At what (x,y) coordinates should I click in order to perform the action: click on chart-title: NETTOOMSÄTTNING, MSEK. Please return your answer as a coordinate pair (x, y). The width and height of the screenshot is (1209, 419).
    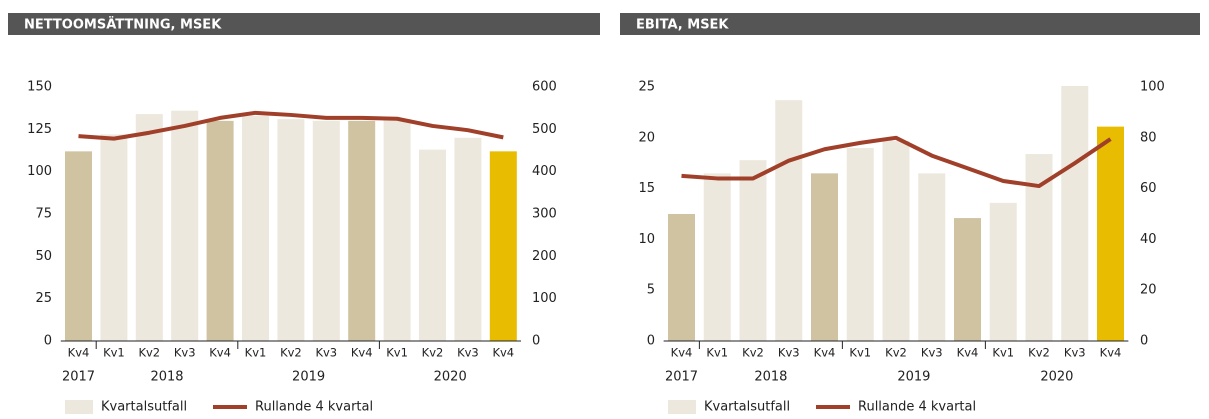
    Looking at the image, I should click on (123, 25).